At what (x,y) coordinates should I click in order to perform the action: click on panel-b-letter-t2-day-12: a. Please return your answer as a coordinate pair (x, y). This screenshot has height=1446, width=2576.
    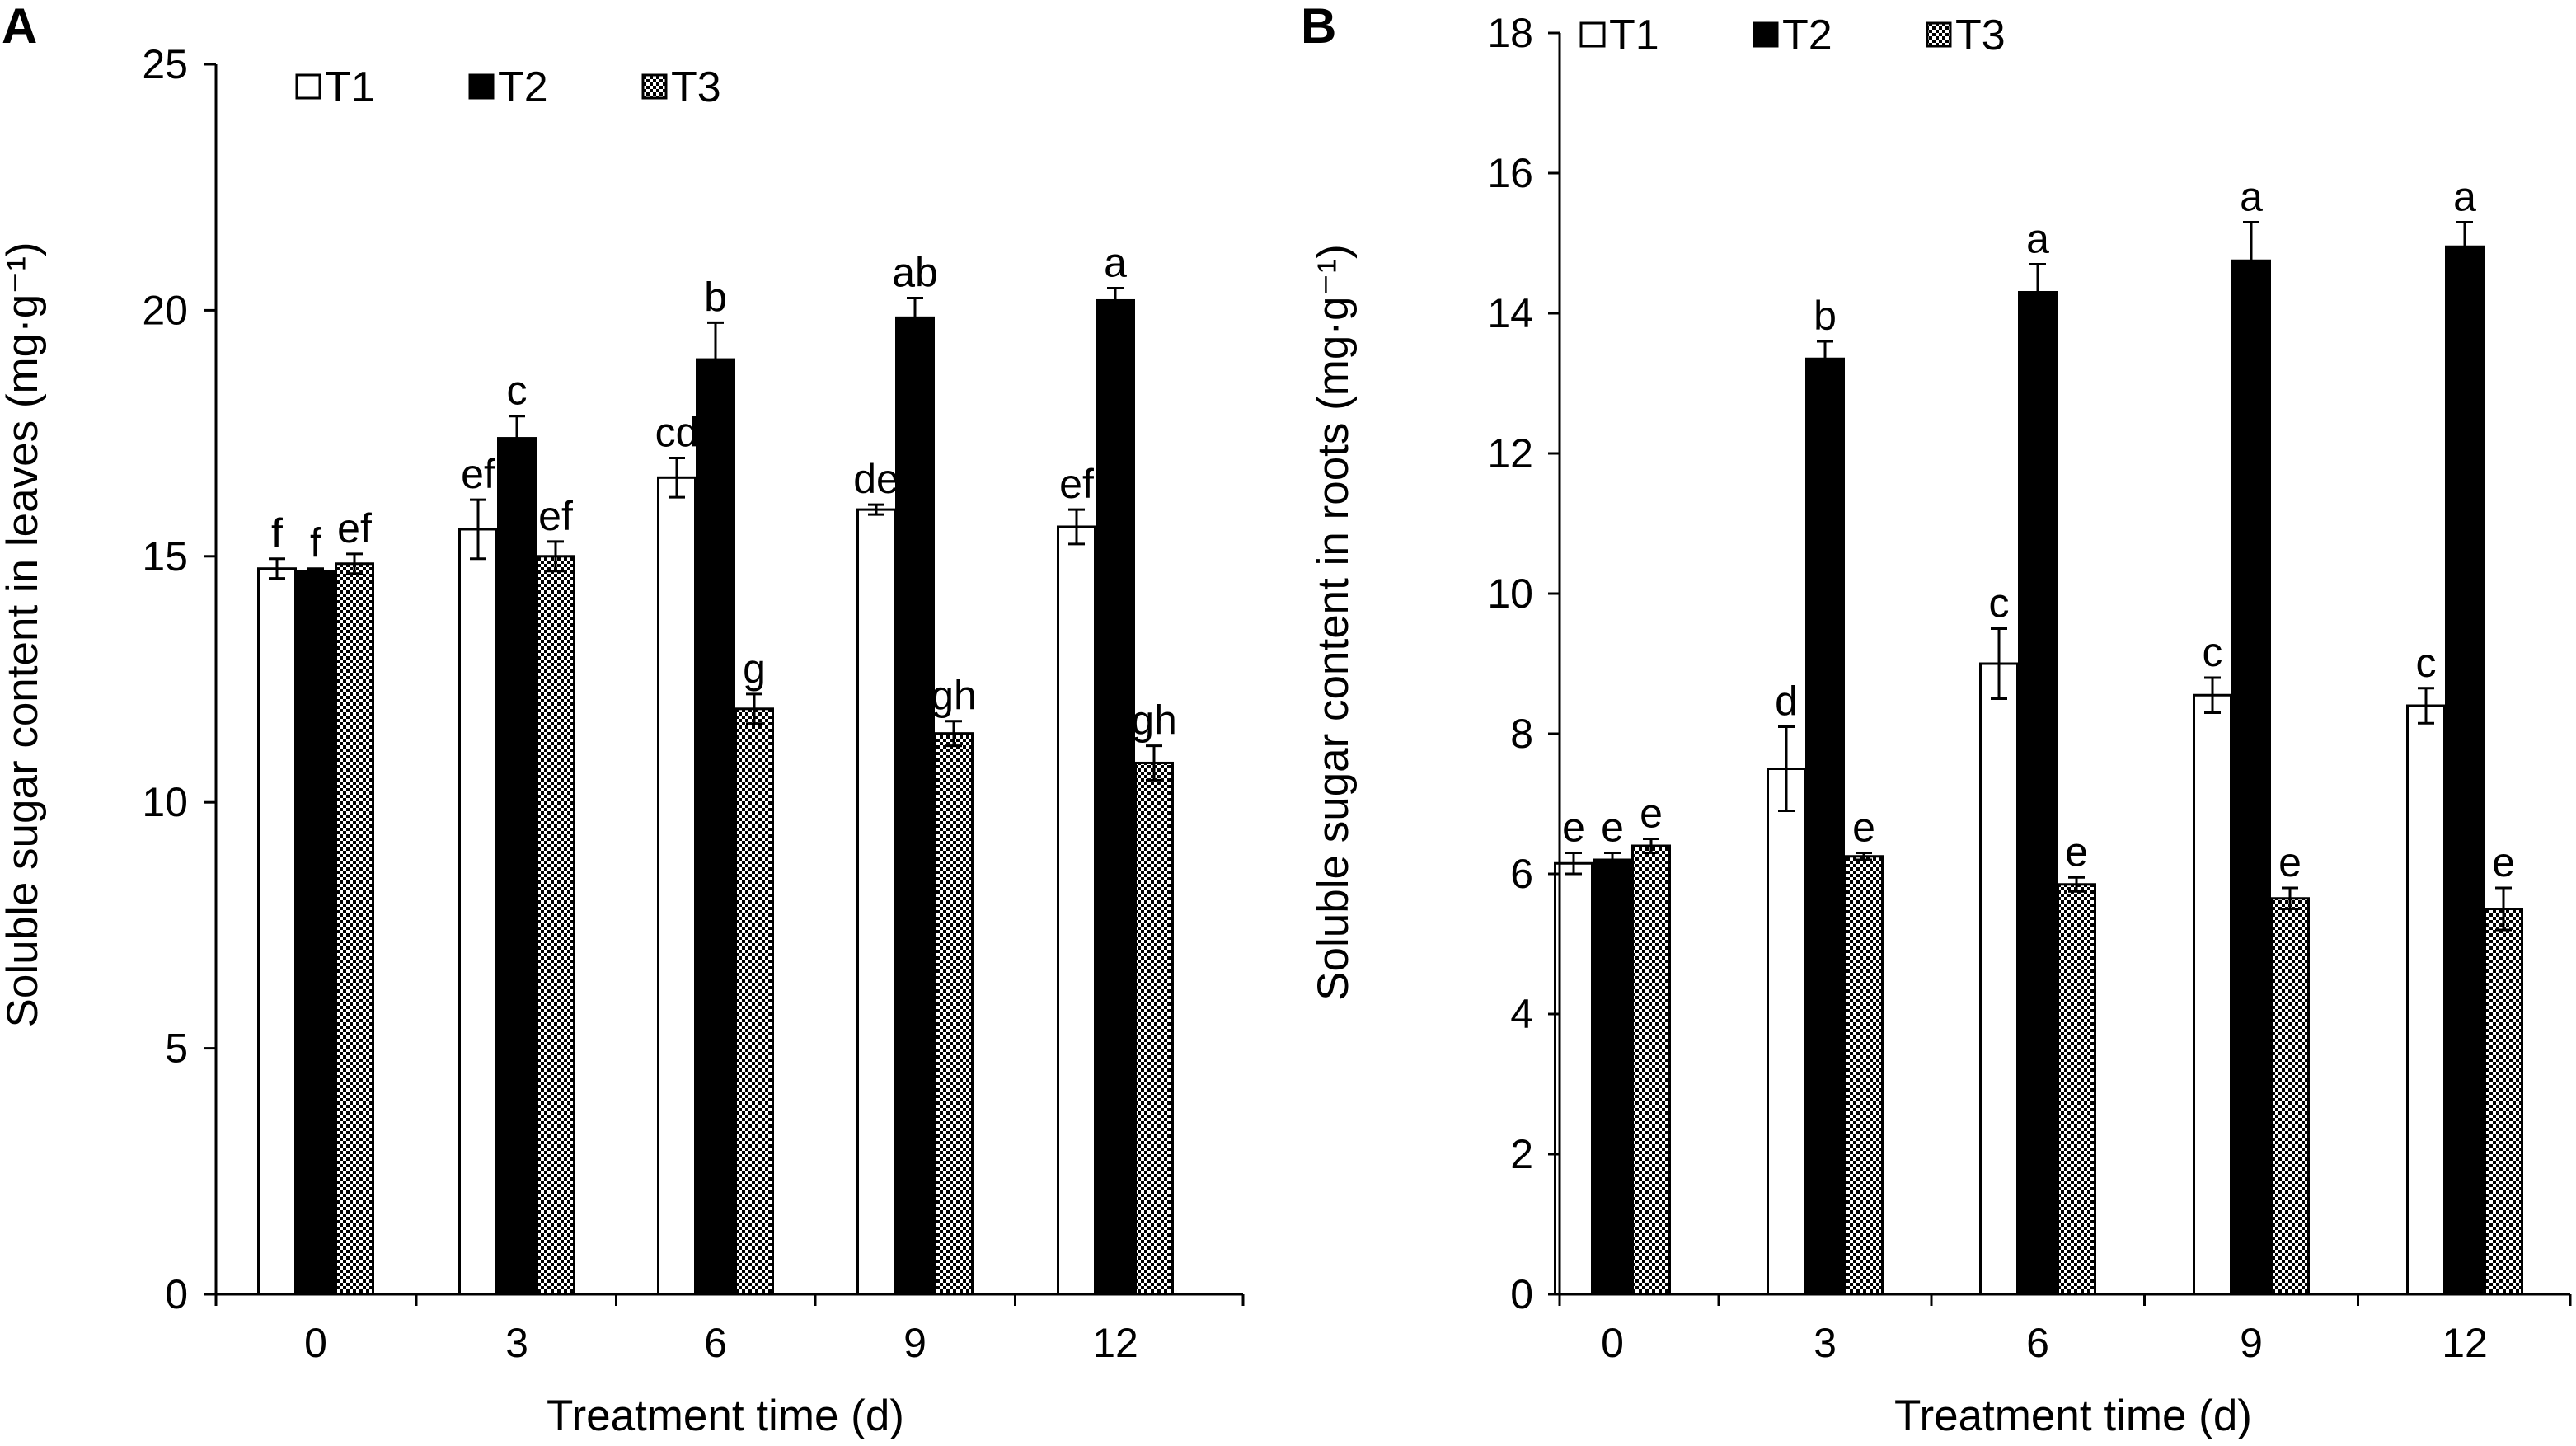
    Looking at the image, I should click on (2465, 197).